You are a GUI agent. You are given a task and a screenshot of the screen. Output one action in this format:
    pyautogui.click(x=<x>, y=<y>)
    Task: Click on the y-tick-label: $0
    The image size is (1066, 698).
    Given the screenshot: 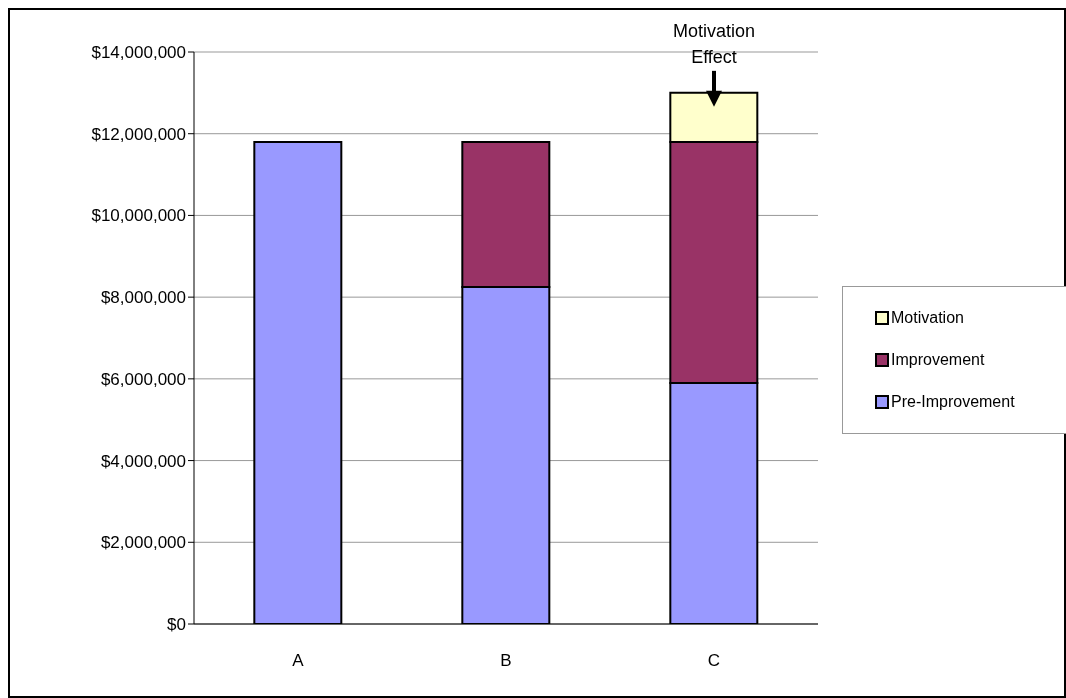 What is the action you would take?
    pyautogui.click(x=176, y=625)
    